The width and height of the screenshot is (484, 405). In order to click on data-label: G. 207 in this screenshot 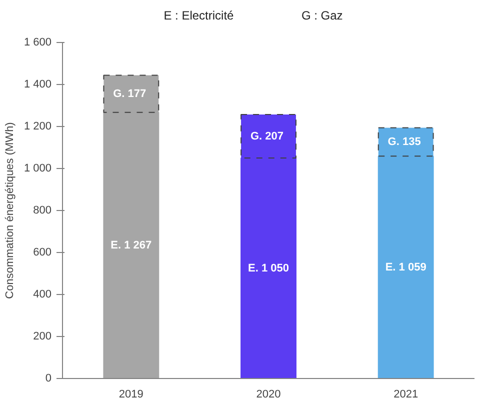, I will do `click(267, 136)`.